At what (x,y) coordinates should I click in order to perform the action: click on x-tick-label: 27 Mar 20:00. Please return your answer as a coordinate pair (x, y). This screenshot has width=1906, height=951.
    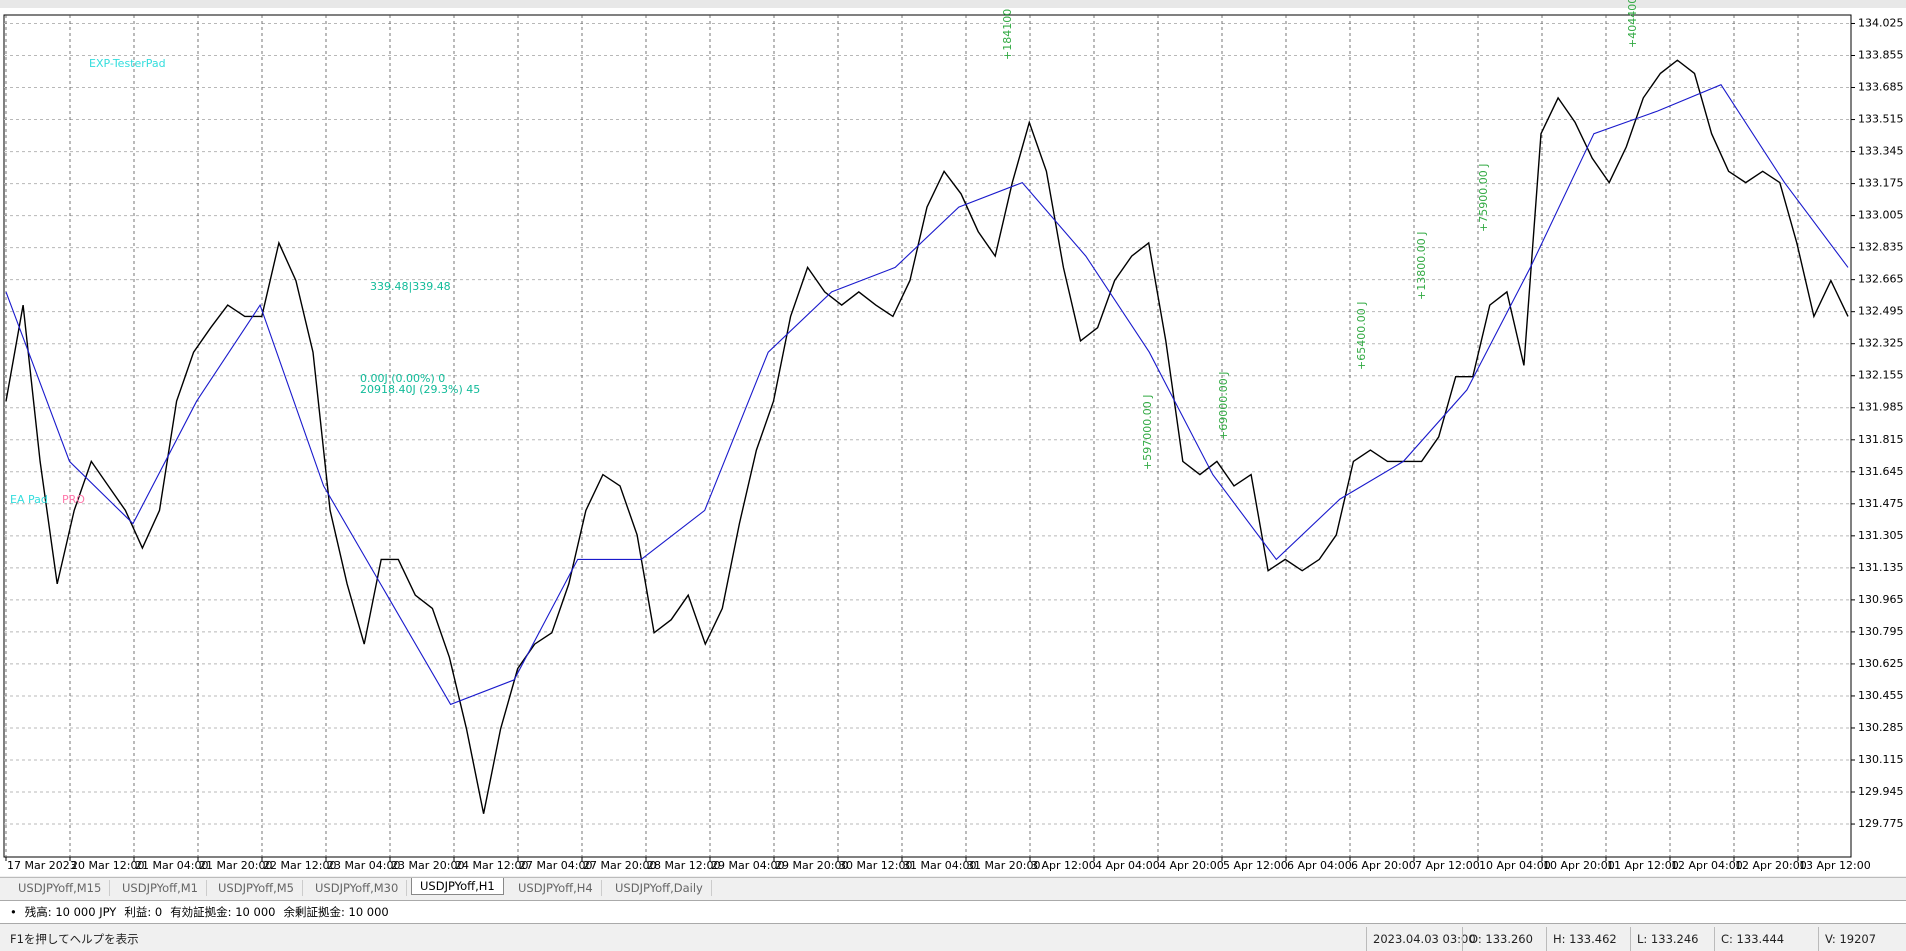
    Looking at the image, I should click on (619, 865).